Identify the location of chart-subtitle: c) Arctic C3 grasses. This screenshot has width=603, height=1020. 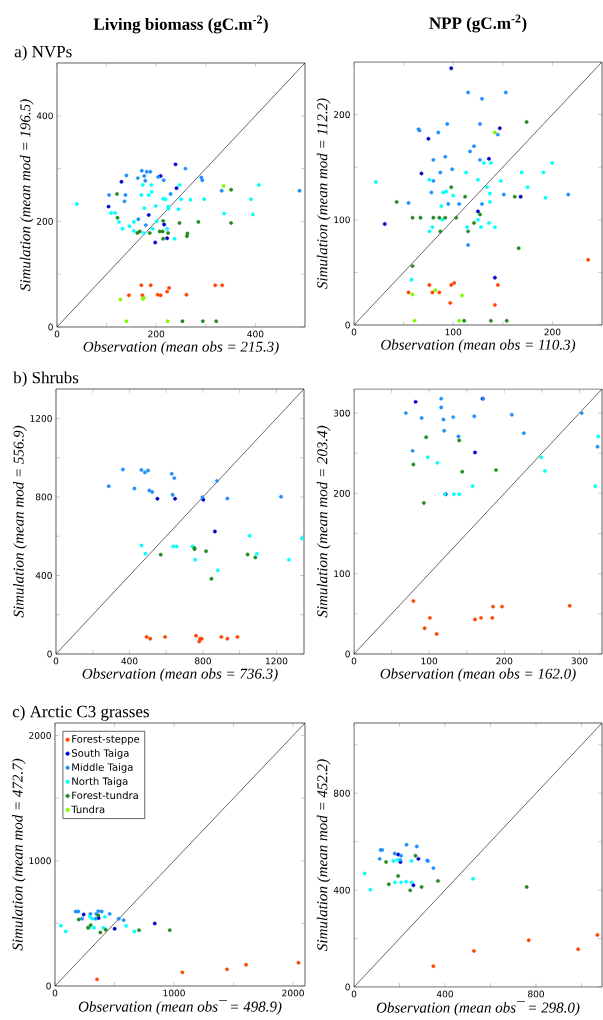
(80, 713).